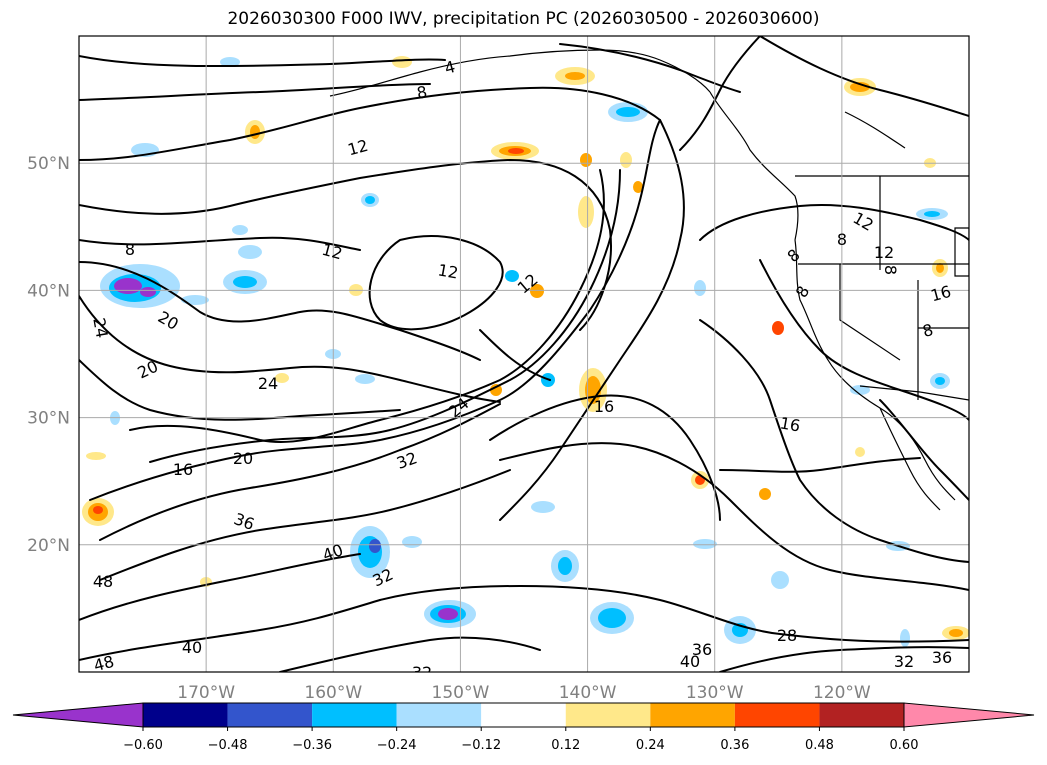  I want to click on contour-label: 24, so click(100, 327).